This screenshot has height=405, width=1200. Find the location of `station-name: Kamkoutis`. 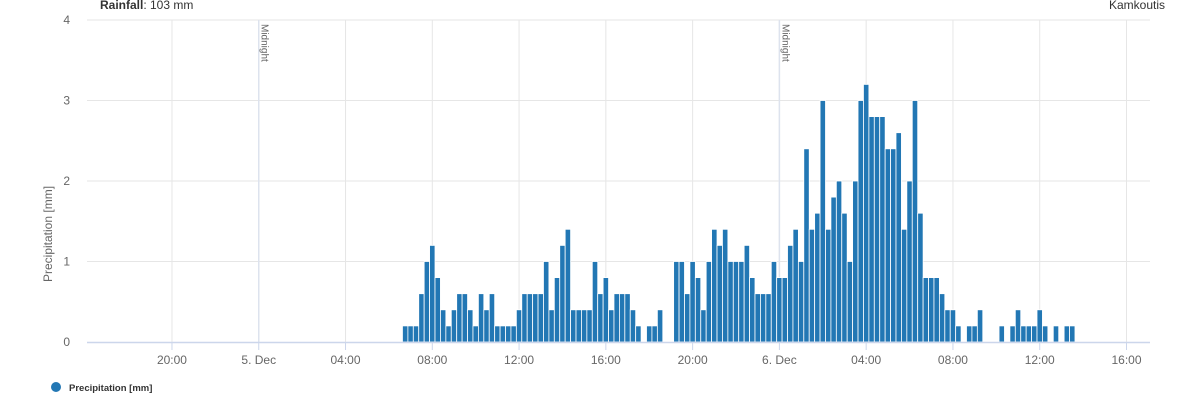

station-name: Kamkoutis is located at coordinates (1137, 6).